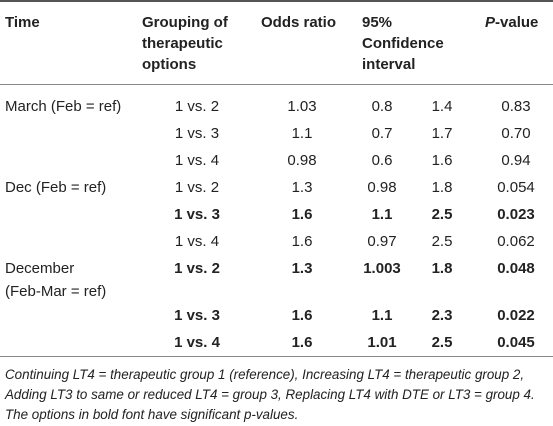 Image resolution: width=553 pixels, height=426 pixels. What do you see at coordinates (22, 22) in the screenshot?
I see `header-time: Time` at bounding box center [22, 22].